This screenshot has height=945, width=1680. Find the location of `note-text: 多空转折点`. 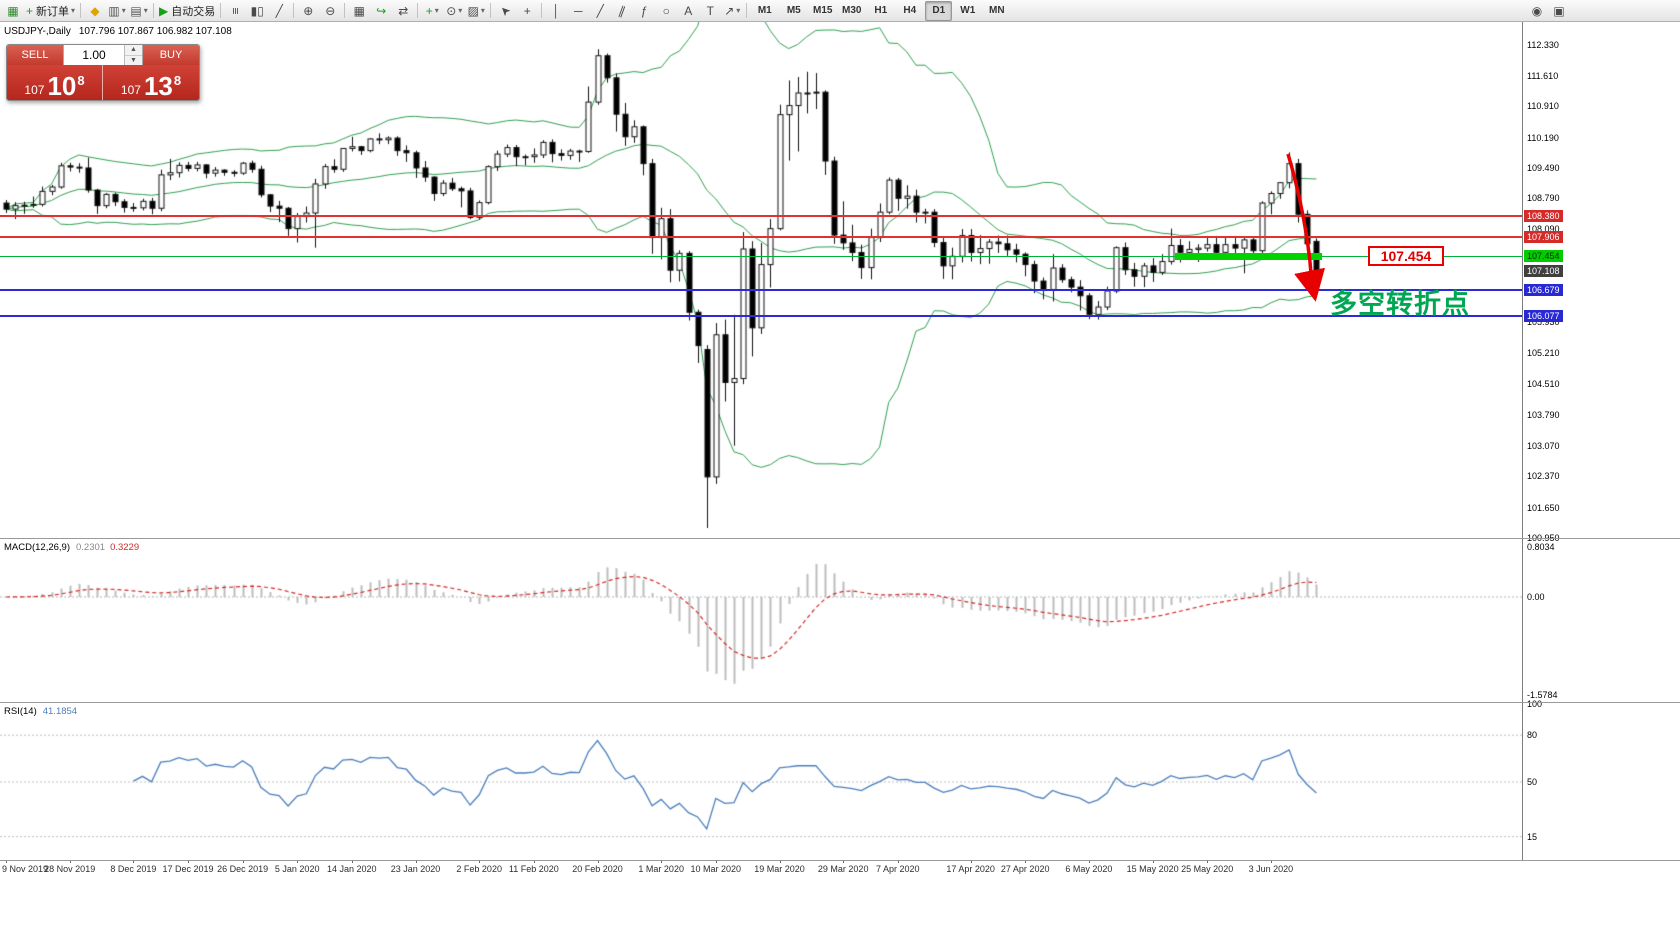

note-text: 多空转折点 is located at coordinates (1400, 304).